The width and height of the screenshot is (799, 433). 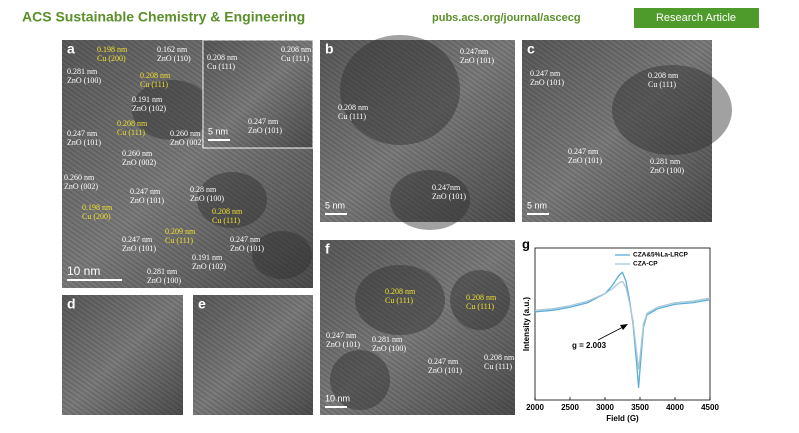 What do you see at coordinates (605, 407) in the screenshot?
I see `x-tick-label: 3000` at bounding box center [605, 407].